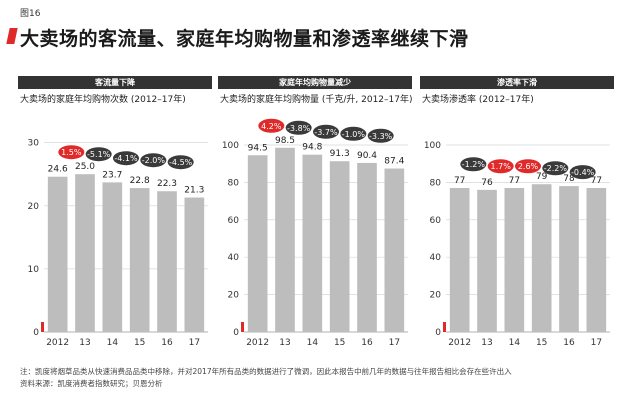 Image resolution: width=640 pixels, height=403 pixels. Describe the element at coordinates (340, 154) in the screenshot. I see `data-label: 91.3` at that location.